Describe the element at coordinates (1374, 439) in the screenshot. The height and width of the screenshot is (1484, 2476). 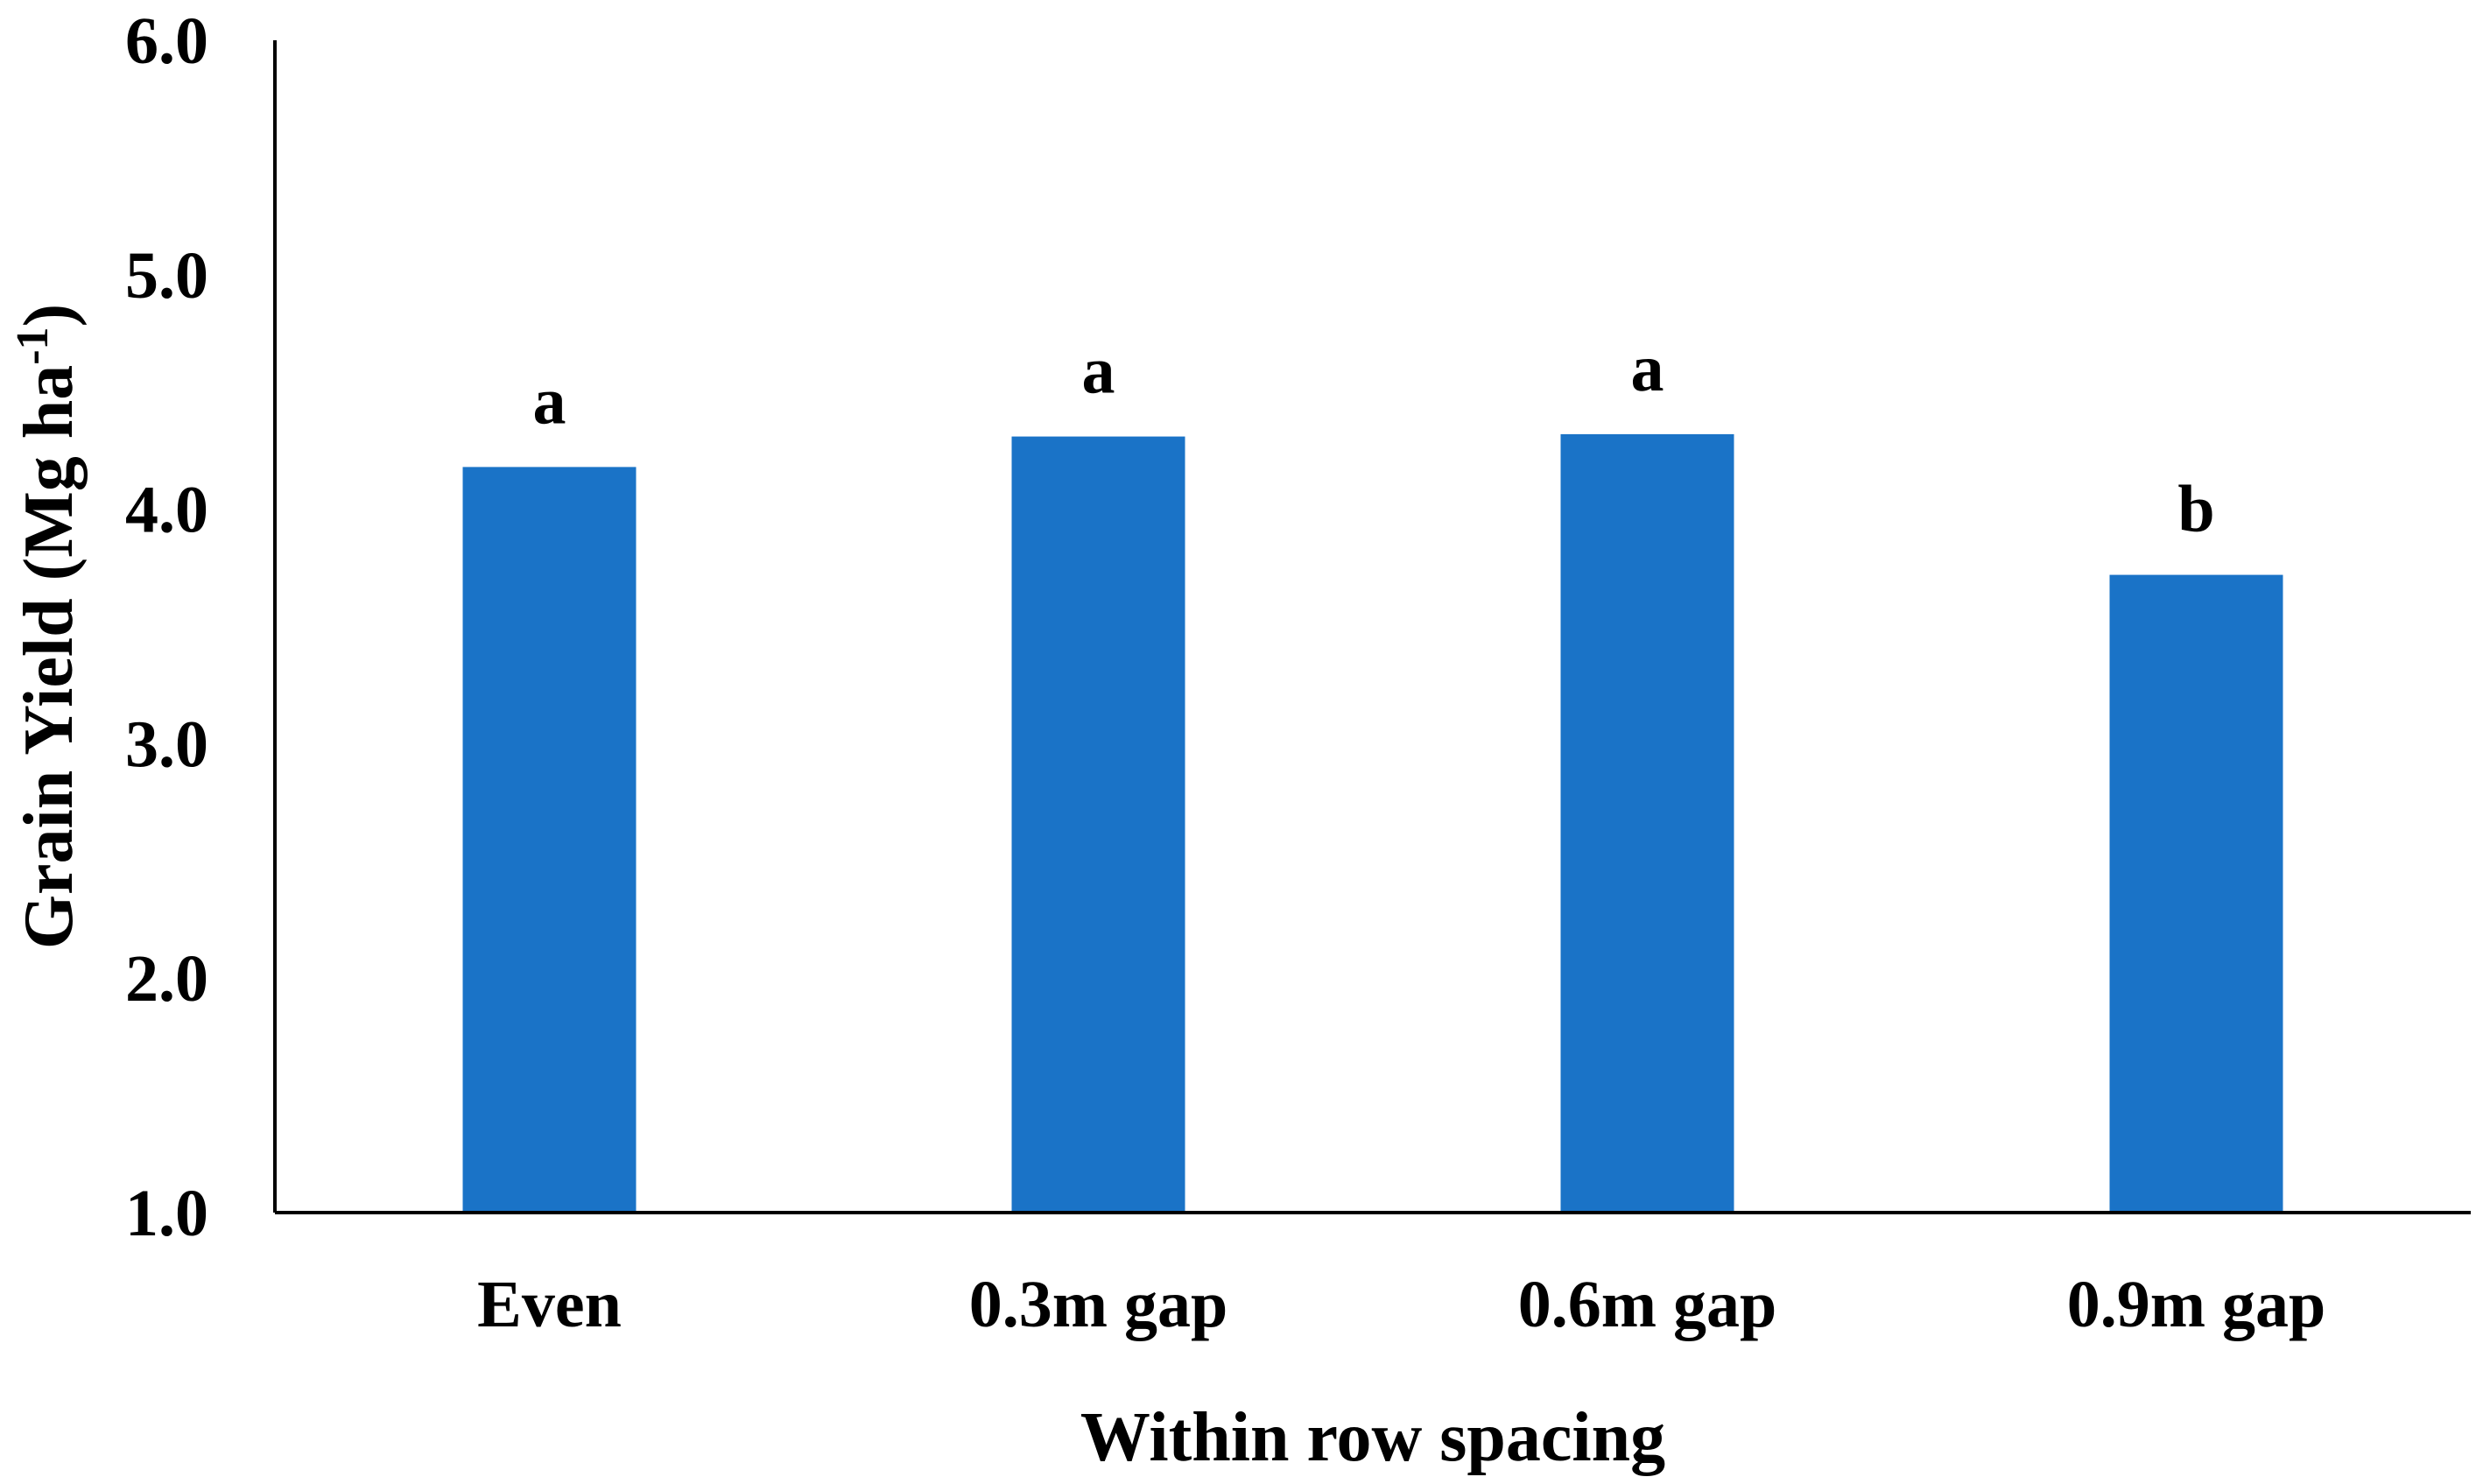
I see `significance-labels: a a a b` at that location.